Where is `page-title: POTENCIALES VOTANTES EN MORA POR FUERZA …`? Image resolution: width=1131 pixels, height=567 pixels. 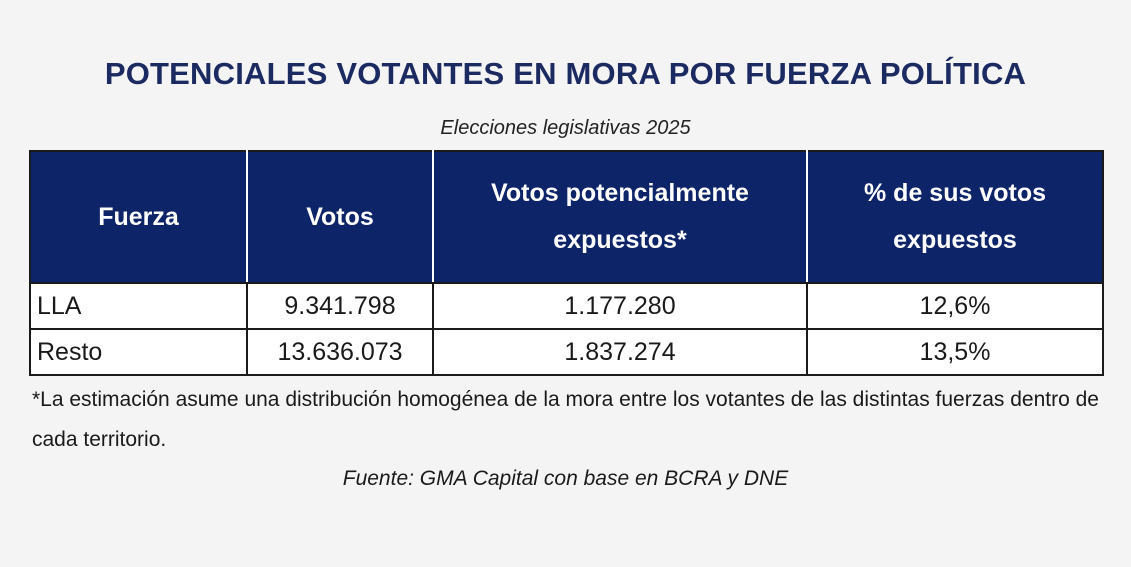
page-title: POTENCIALES VOTANTES EN MORA POR FUERZA … is located at coordinates (565, 73).